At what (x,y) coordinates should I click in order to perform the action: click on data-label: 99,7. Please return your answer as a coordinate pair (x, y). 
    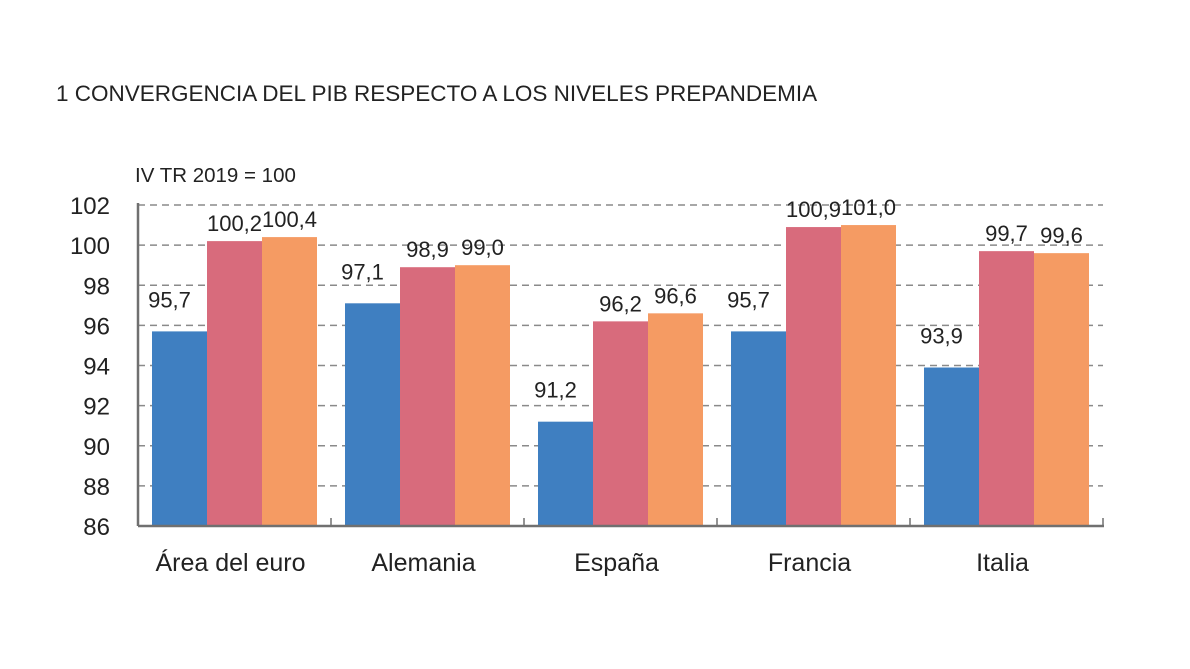
    Looking at the image, I should click on (1006, 233).